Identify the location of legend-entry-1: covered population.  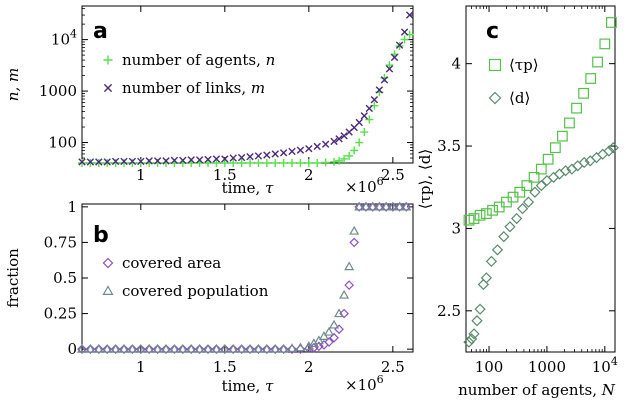
(185, 291).